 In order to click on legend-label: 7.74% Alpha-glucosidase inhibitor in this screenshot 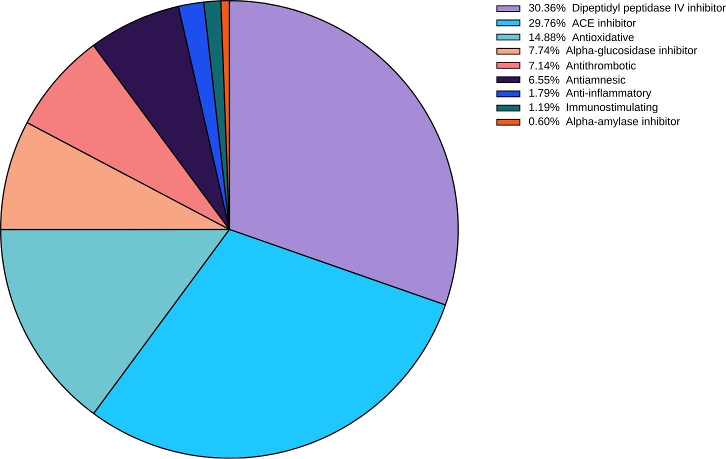, I will do `click(613, 51)`.